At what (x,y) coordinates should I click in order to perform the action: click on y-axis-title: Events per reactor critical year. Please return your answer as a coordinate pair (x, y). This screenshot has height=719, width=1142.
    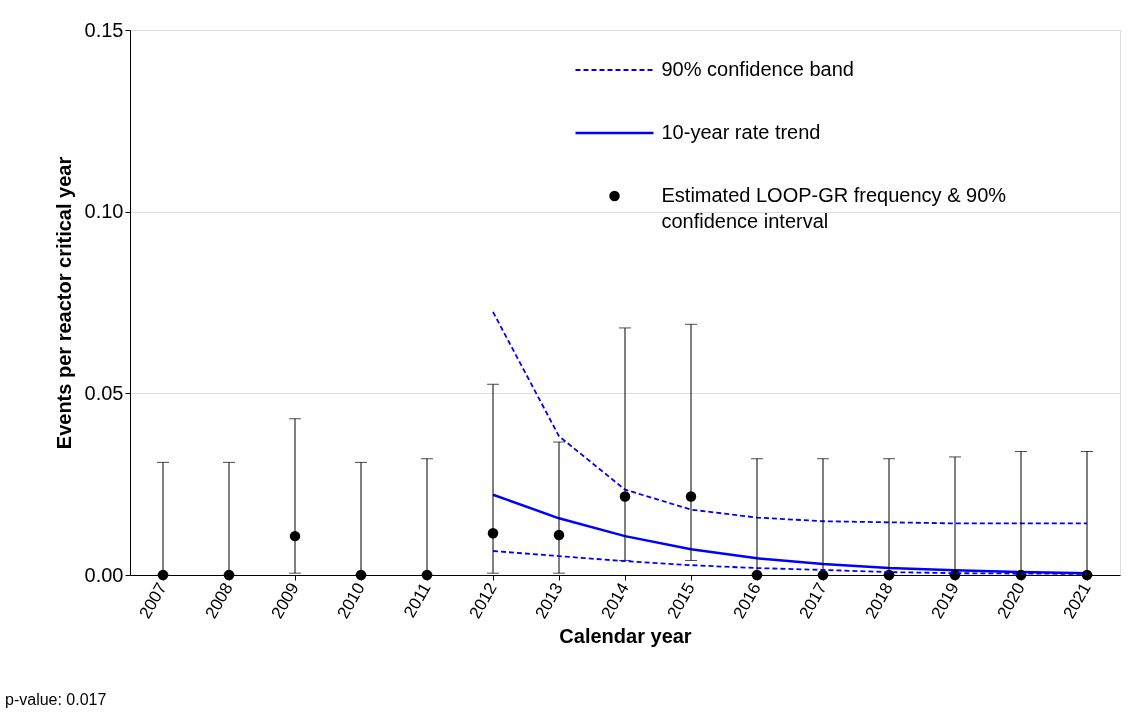
    Looking at the image, I should click on (63, 303).